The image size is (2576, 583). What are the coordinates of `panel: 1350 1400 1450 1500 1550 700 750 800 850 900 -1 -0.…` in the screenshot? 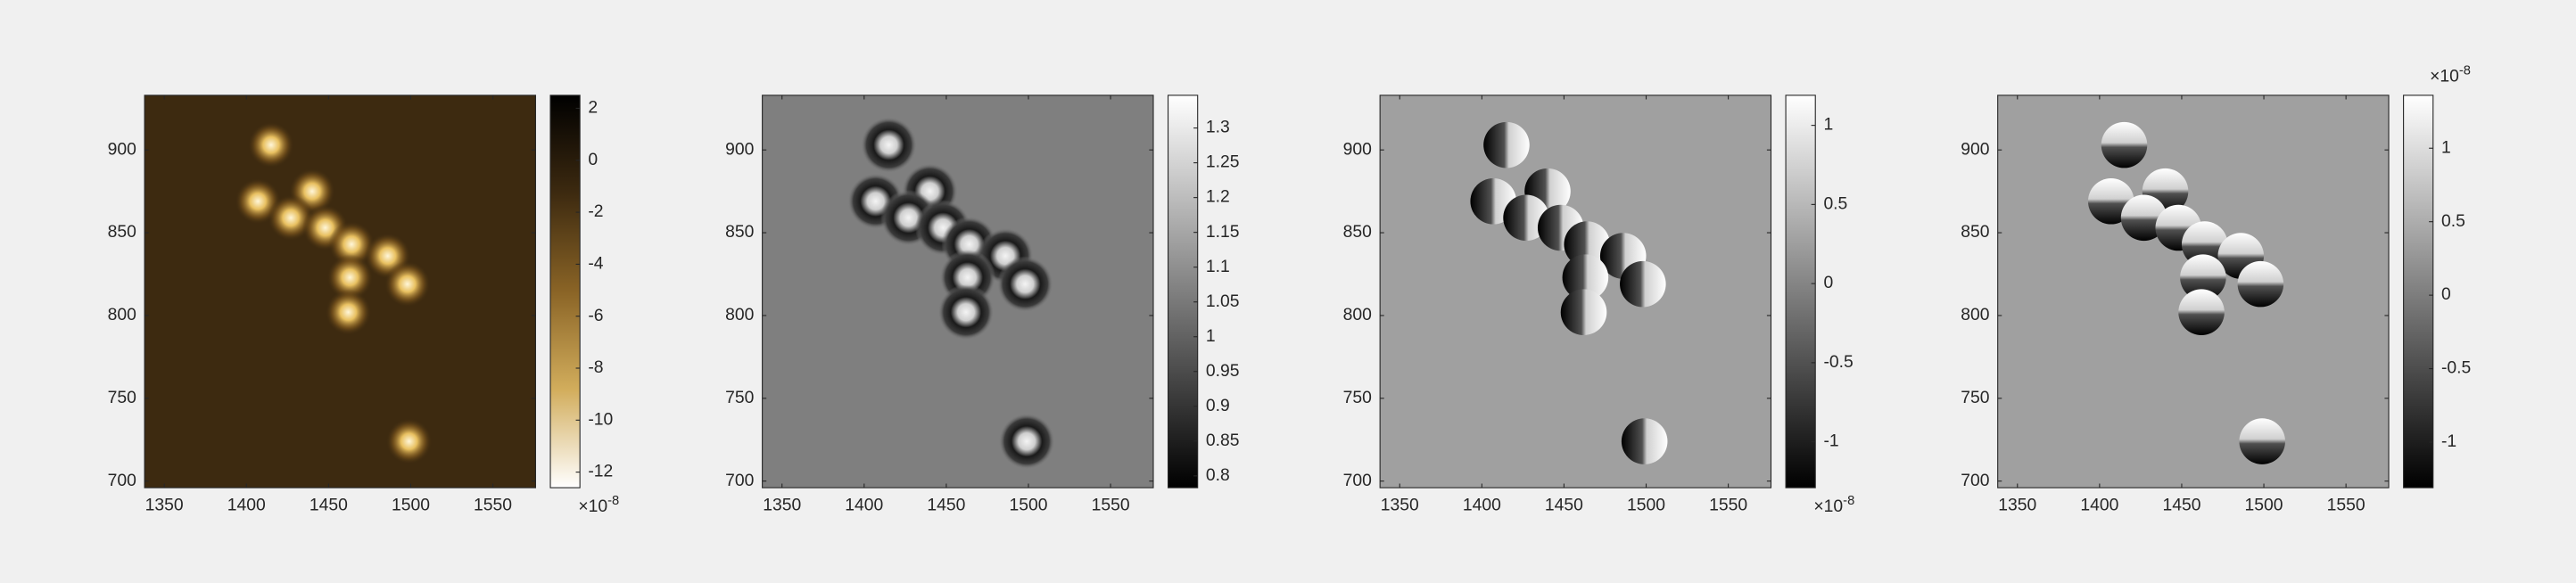 It's located at (1598, 305).